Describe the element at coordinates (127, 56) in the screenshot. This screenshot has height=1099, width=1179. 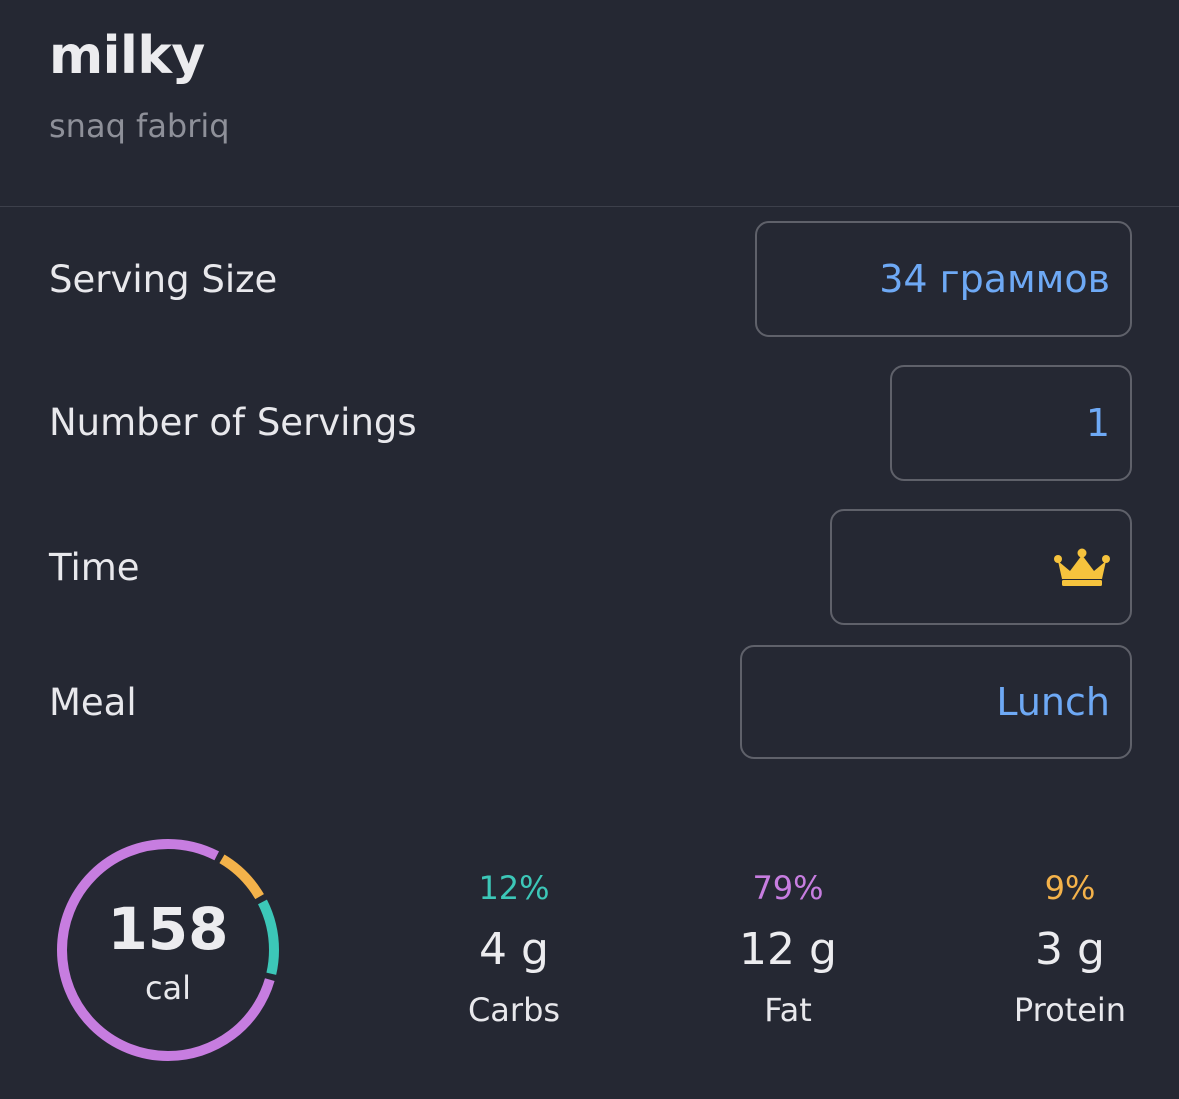
I see `food-name: milky` at that location.